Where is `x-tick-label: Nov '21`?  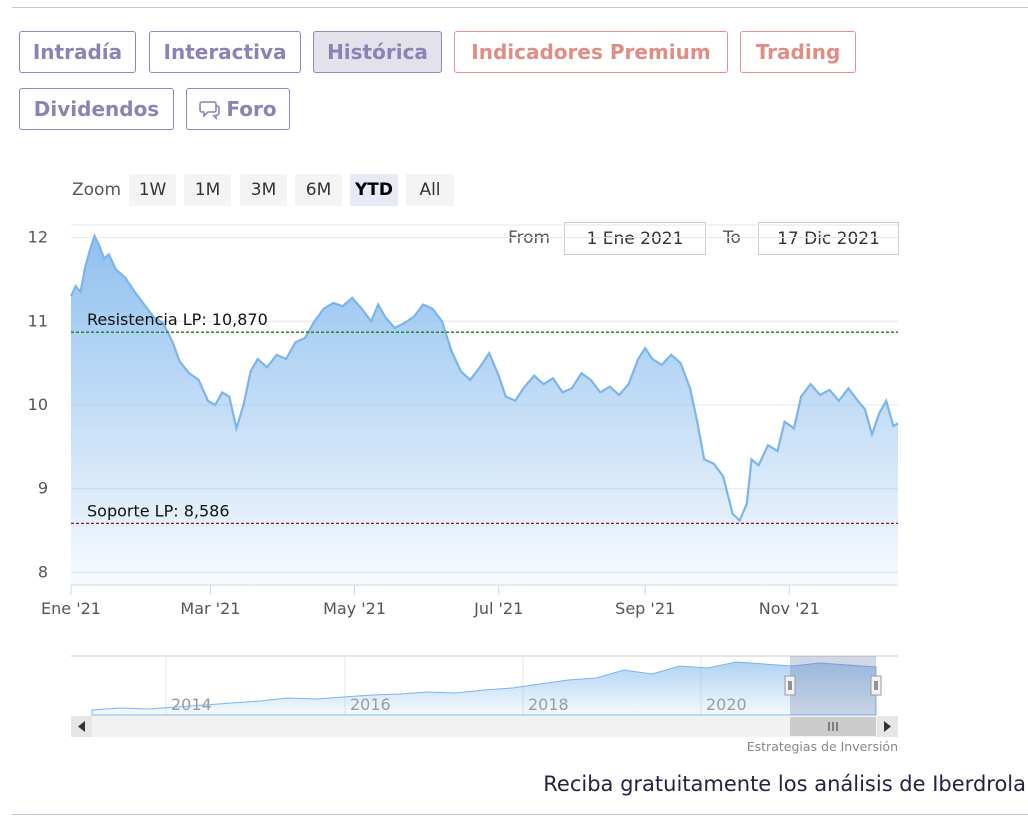 x-tick-label: Nov '21 is located at coordinates (789, 608).